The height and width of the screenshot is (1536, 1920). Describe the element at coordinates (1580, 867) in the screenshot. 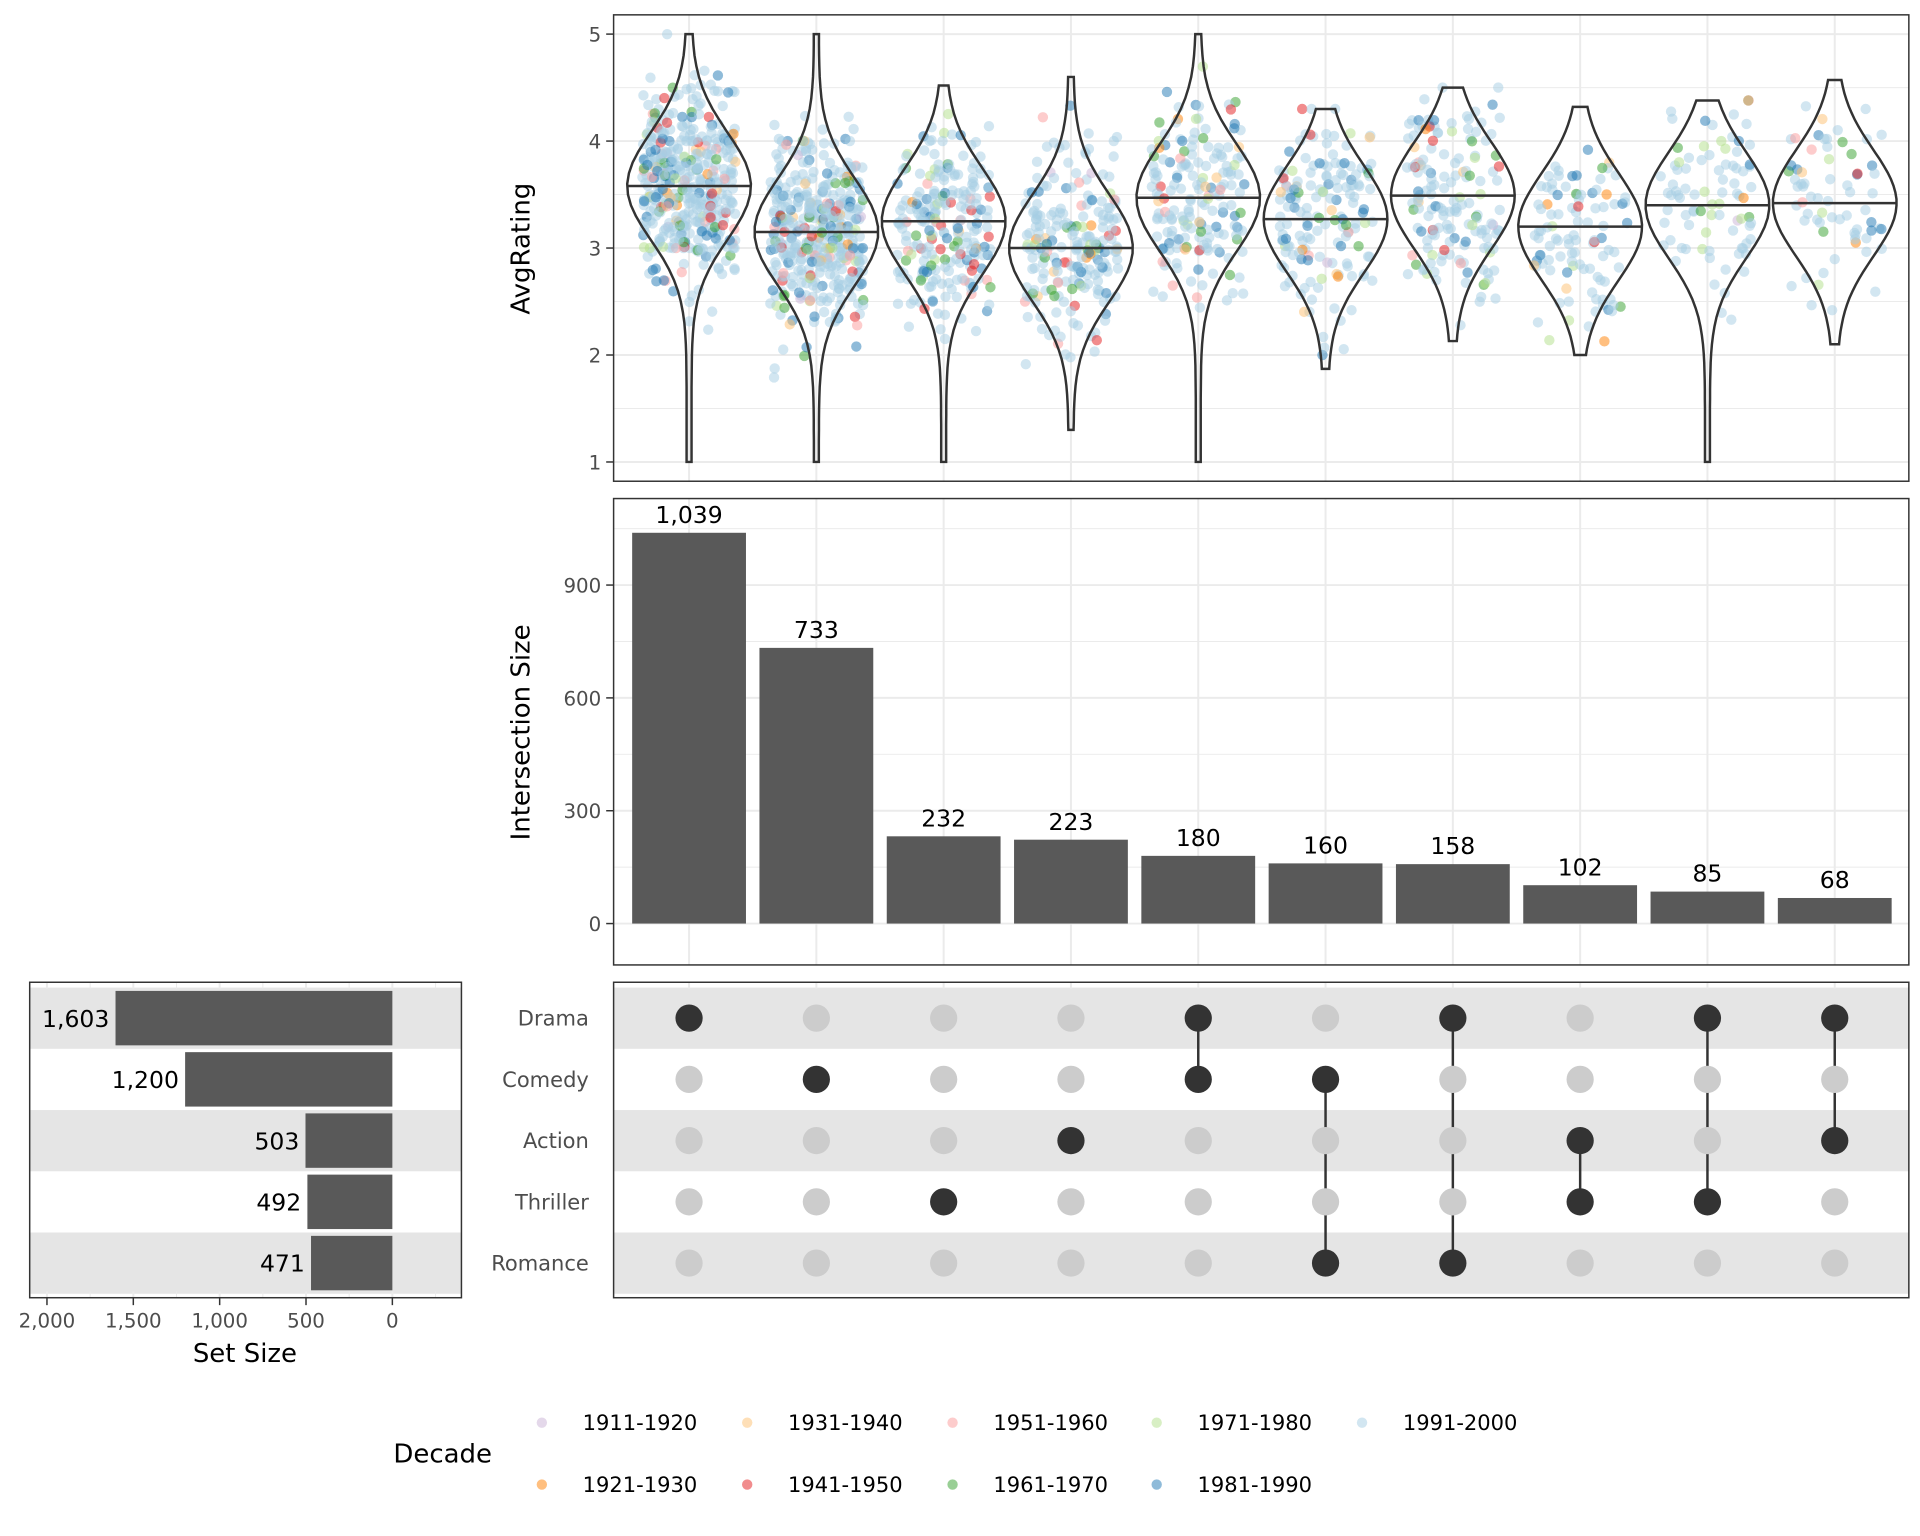

I see `intersection-bar-label: 102` at that location.